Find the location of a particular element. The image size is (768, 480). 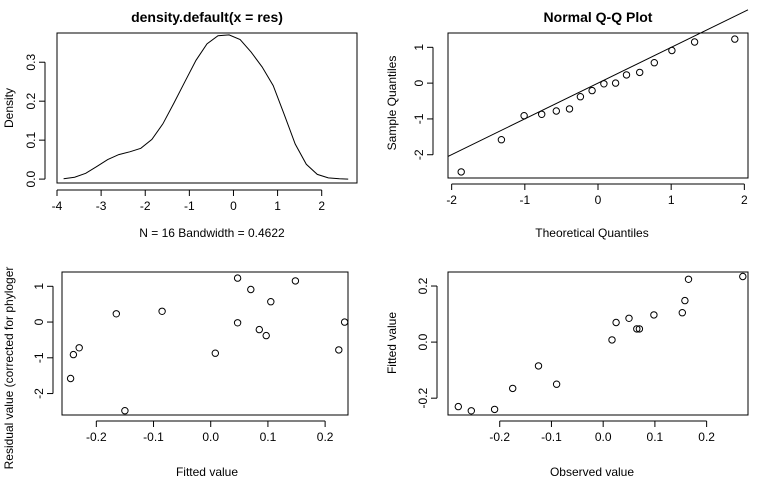

y-tick-label: 0 is located at coordinates (419, 82).